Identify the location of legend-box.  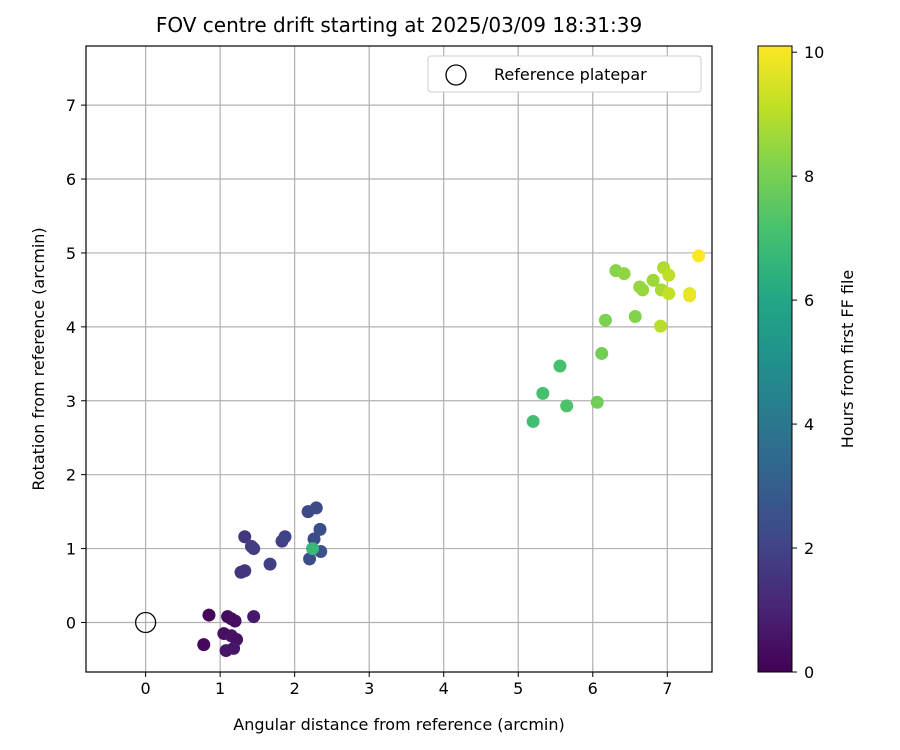
(564, 74).